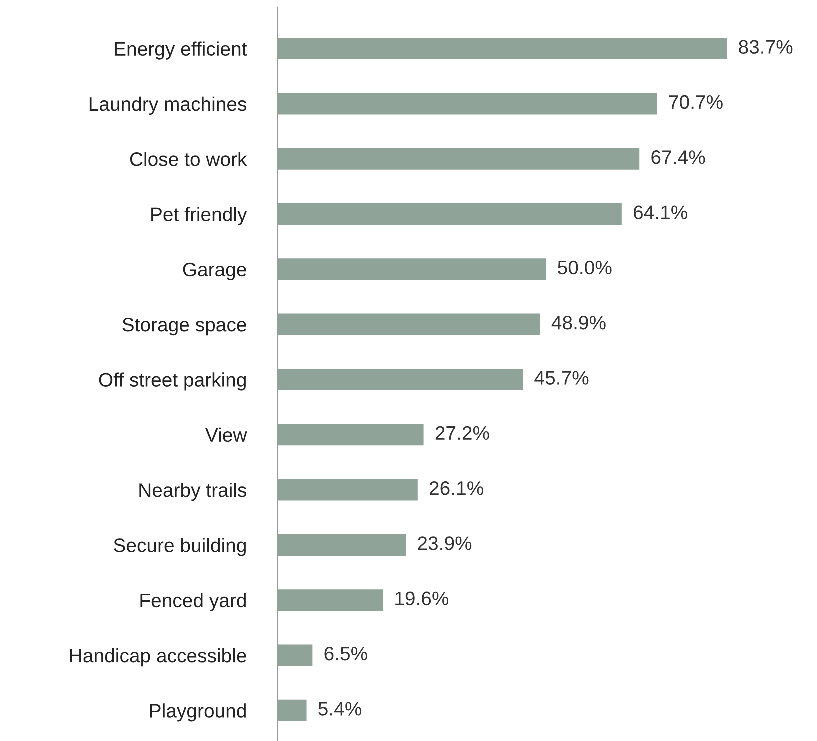  I want to click on y-tick-label: Nearby trails, so click(193, 492).